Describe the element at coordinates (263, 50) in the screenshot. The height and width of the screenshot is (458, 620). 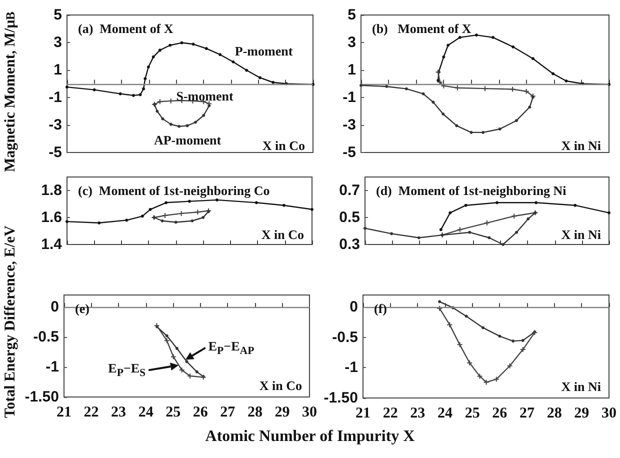
I see `annotation: P-moment` at that location.